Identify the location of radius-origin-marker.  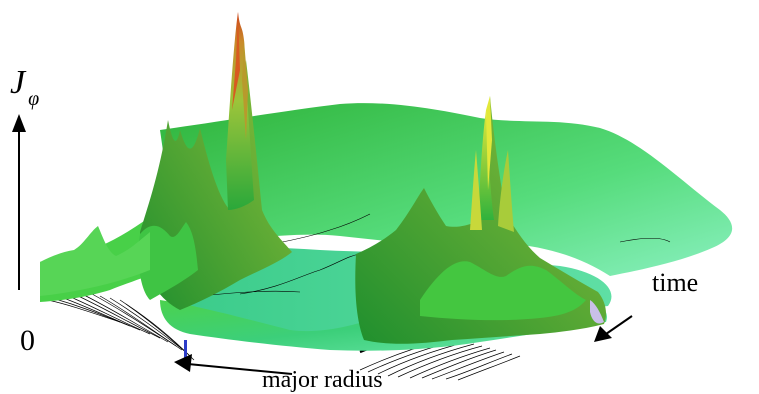
(185, 351).